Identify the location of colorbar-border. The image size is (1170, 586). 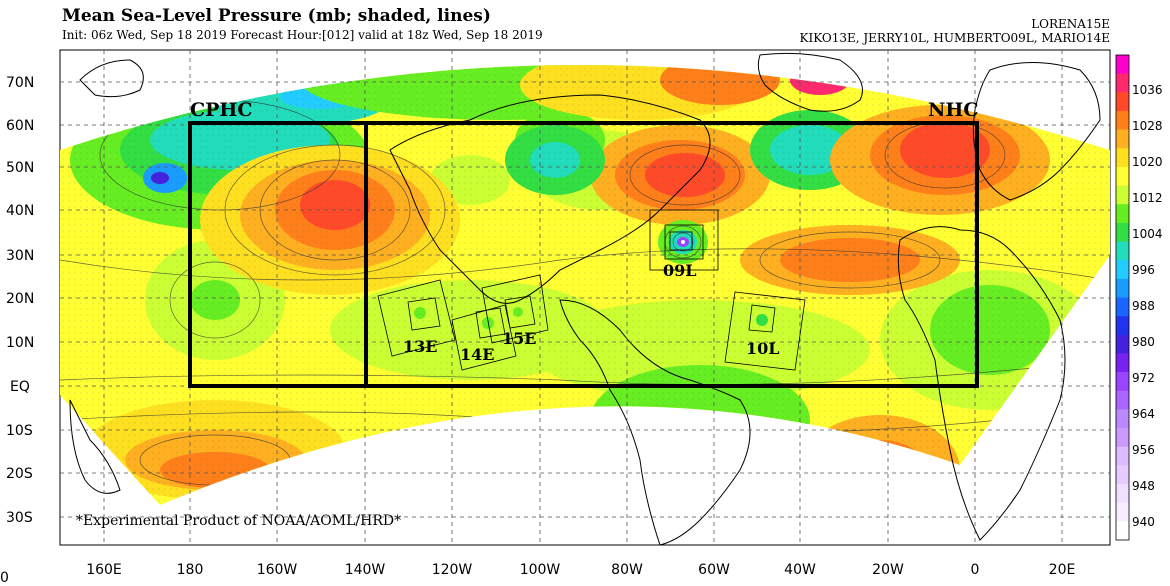
(1122, 297).